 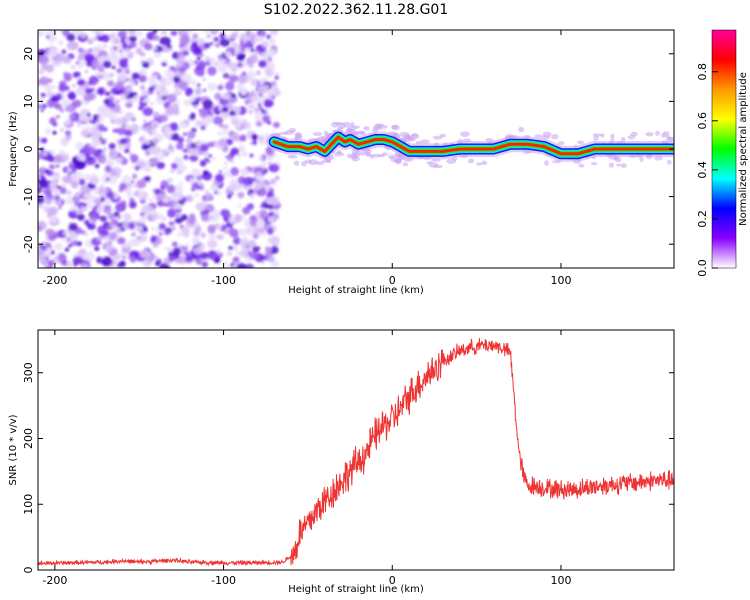 What do you see at coordinates (702, 121) in the screenshot?
I see `colorbar-tick-label: 0.6` at bounding box center [702, 121].